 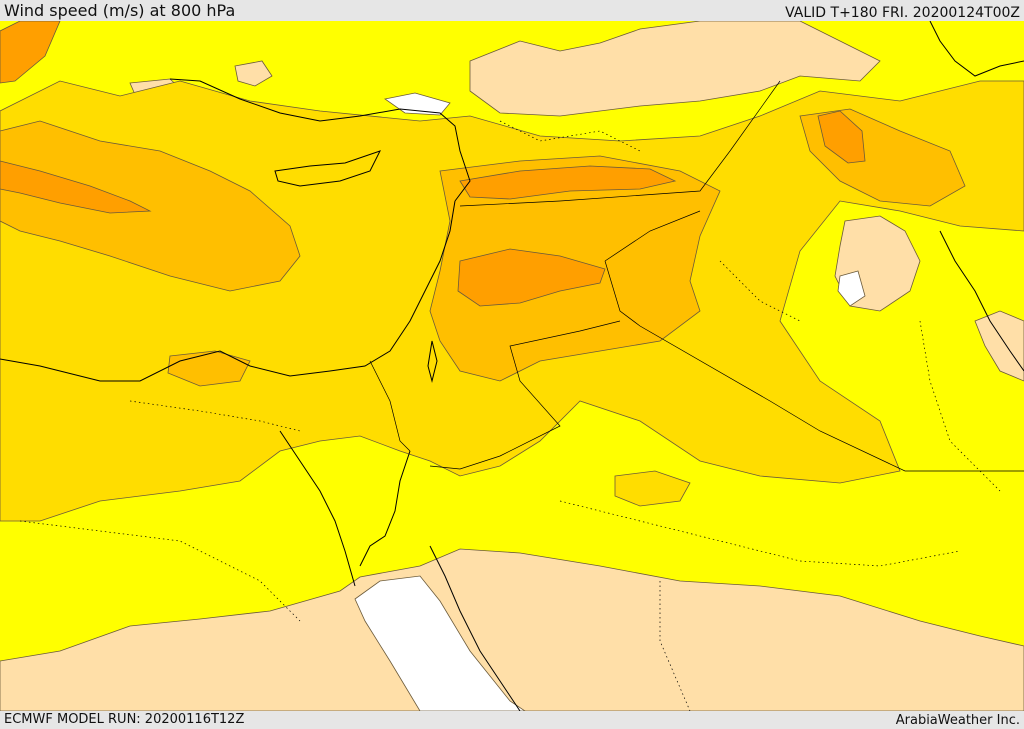 I want to click on east-edge-weak-patch, so click(x=999, y=346).